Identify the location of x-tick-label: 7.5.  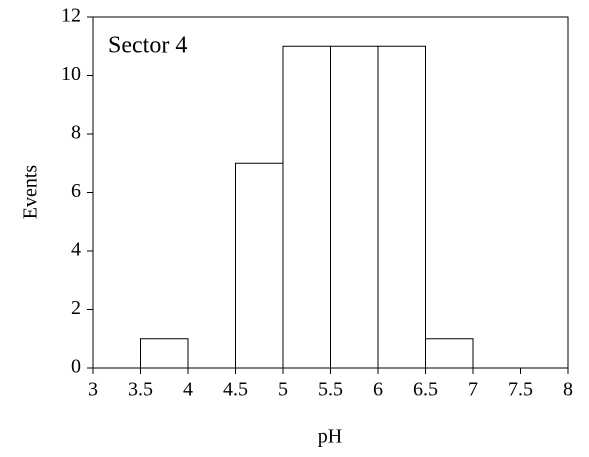
(520, 390).